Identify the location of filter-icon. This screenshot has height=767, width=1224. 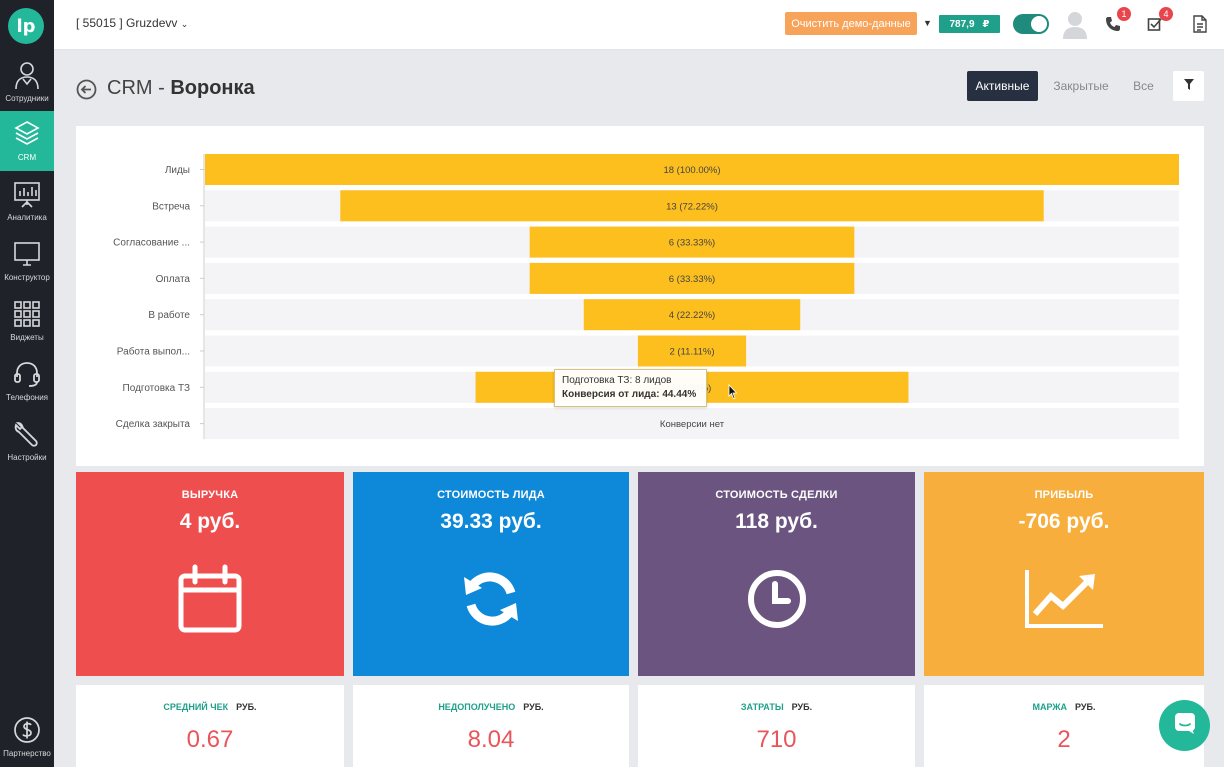
(1188, 86).